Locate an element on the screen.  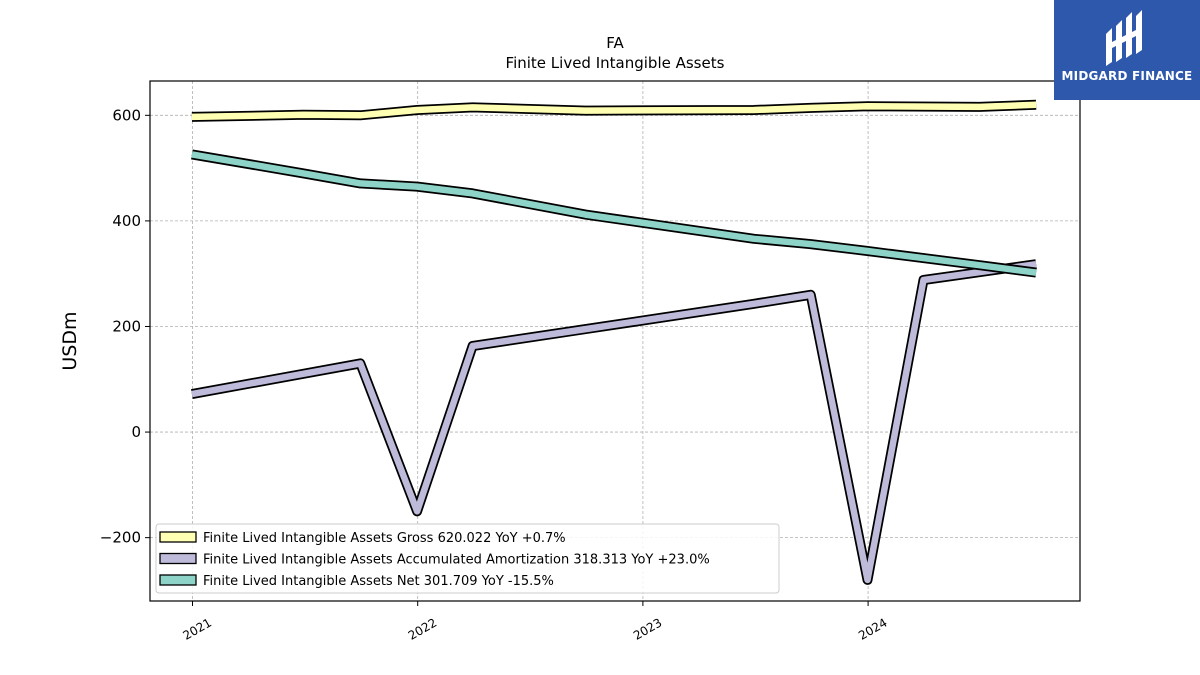
x-tick-label: 2023 is located at coordinates (647, 628).